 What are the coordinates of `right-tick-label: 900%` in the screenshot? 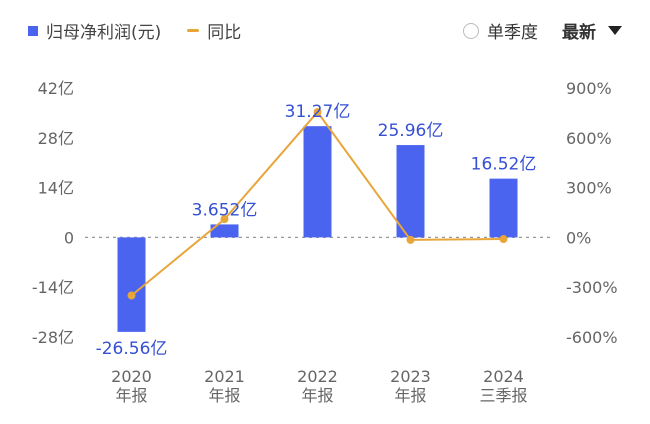 It's located at (589, 88).